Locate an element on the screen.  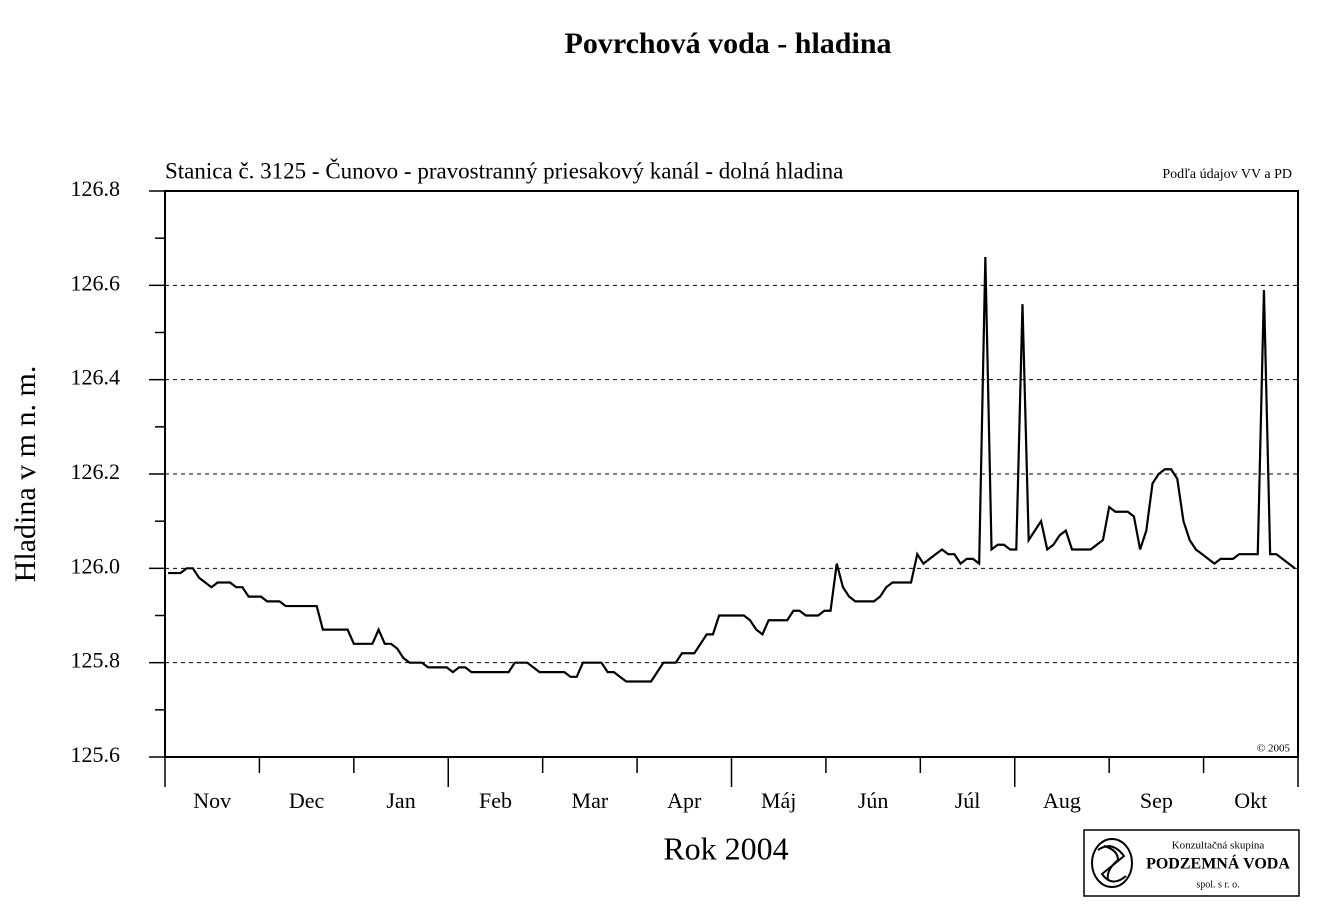
y-tick-label: 126.6 is located at coordinates (96, 282).